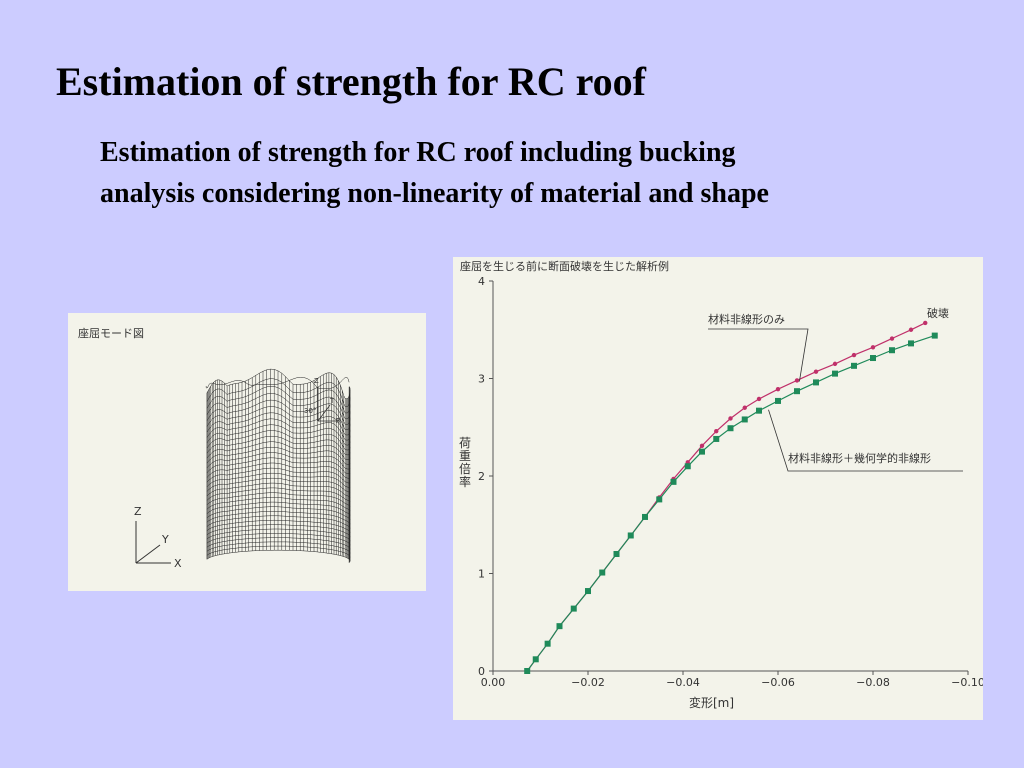 The width and height of the screenshot is (1024, 768). Describe the element at coordinates (865, 440) in the screenshot. I see `callout-line-geometric` at that location.